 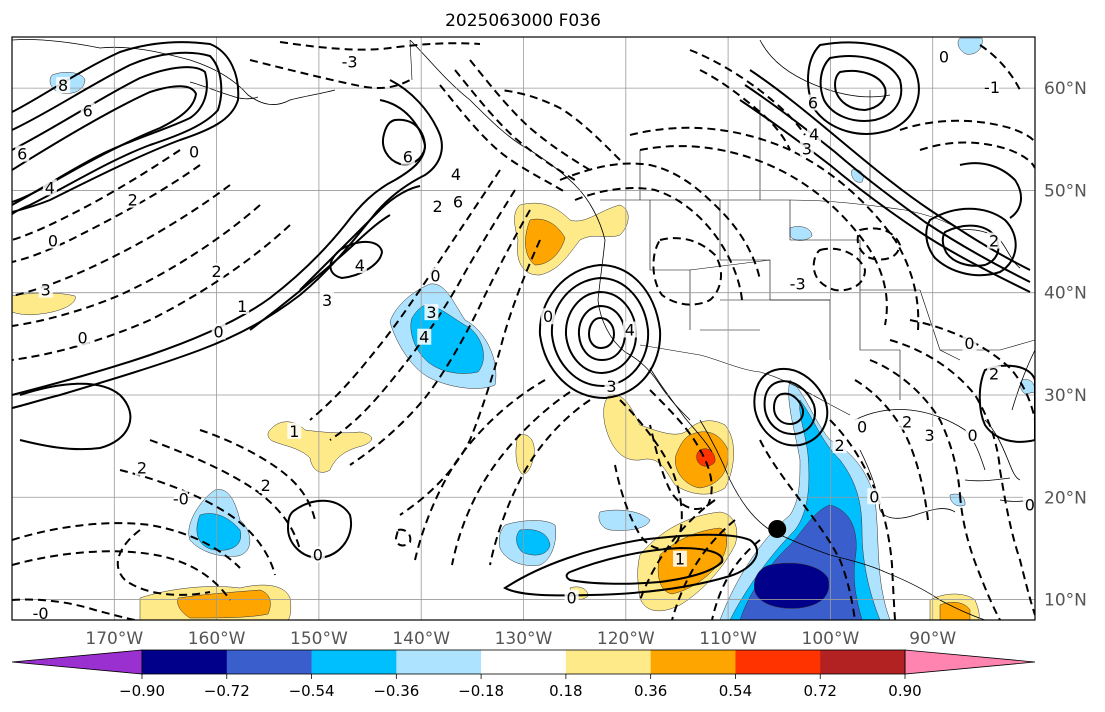 I want to click on colorbar-tick-label: −0.36, so click(x=396, y=691).